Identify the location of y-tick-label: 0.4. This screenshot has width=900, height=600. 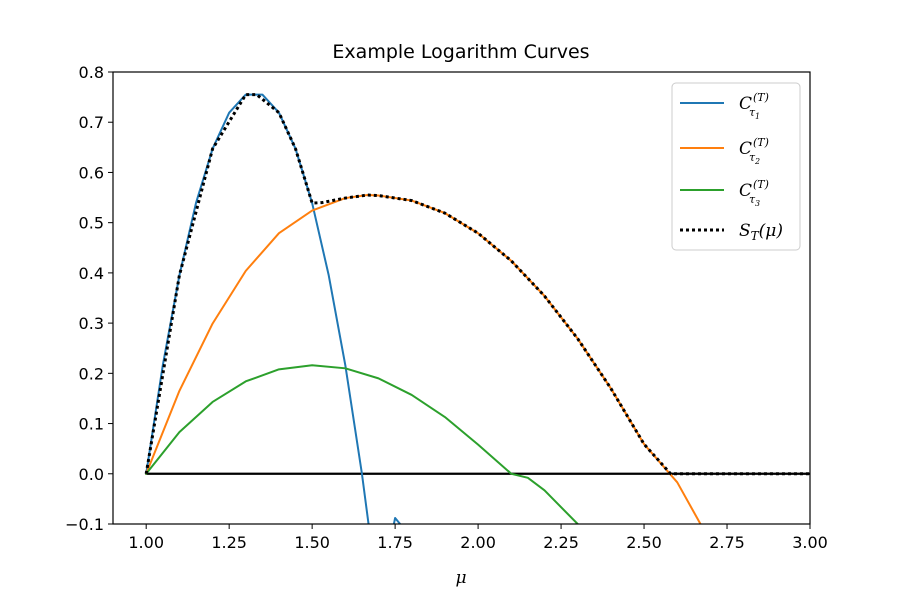
(91, 273).